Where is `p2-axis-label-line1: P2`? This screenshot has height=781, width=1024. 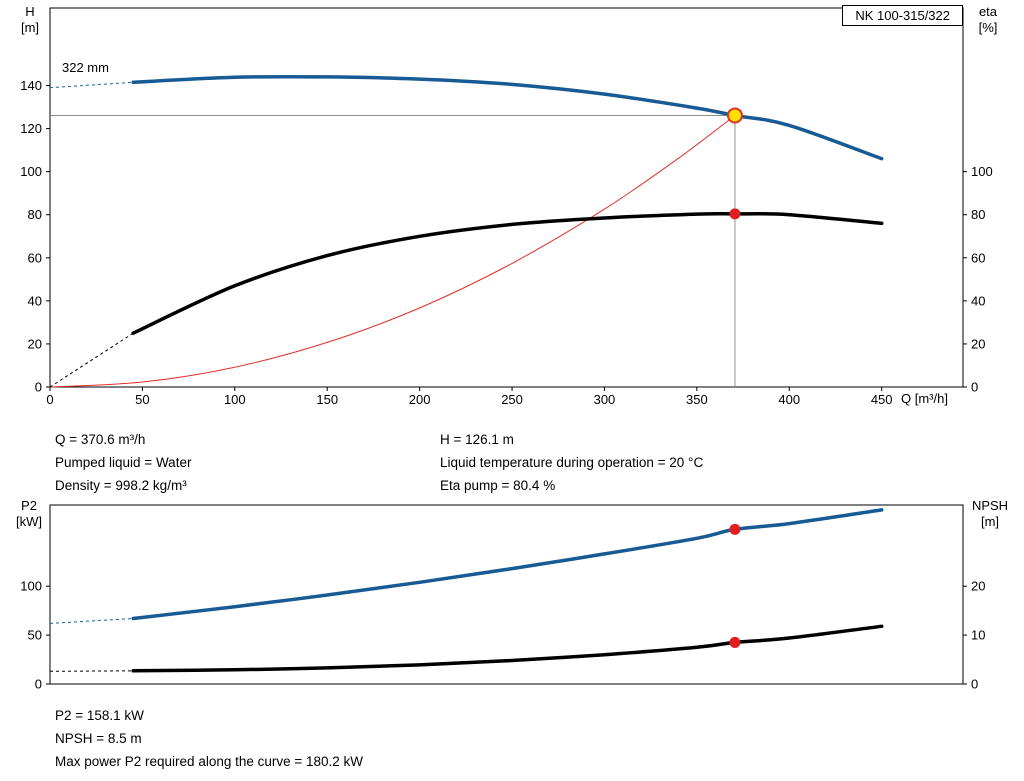
p2-axis-label-line1: P2 is located at coordinates (29, 505).